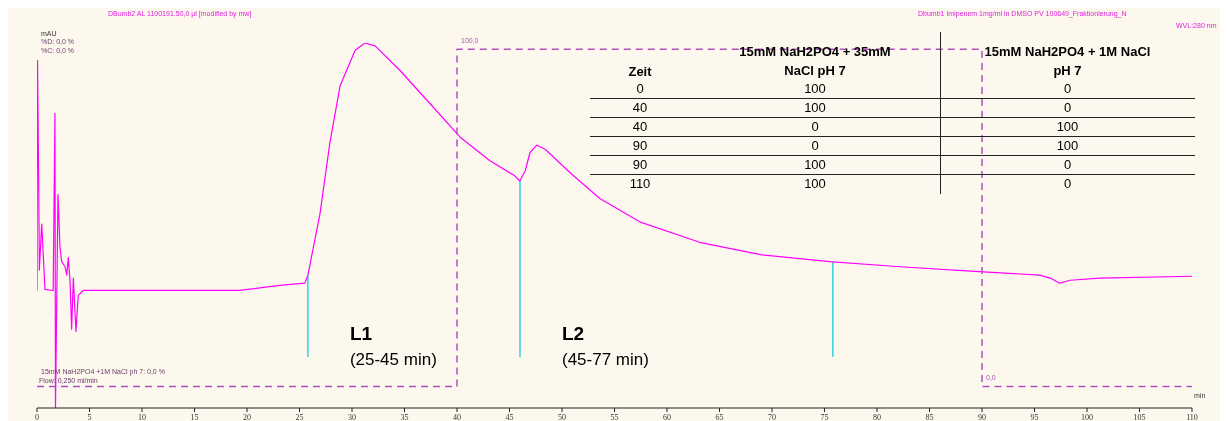 Image resolution: width=1228 pixels, height=421 pixels. What do you see at coordinates (194, 416) in the screenshot?
I see `x-tick-label: 15` at bounding box center [194, 416].